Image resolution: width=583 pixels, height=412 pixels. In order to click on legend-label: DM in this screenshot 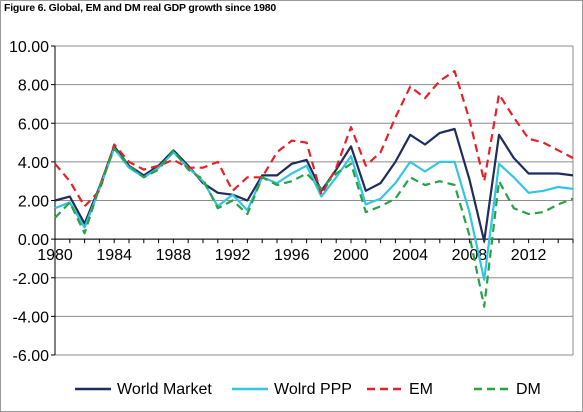, I will do `click(528, 389)`.